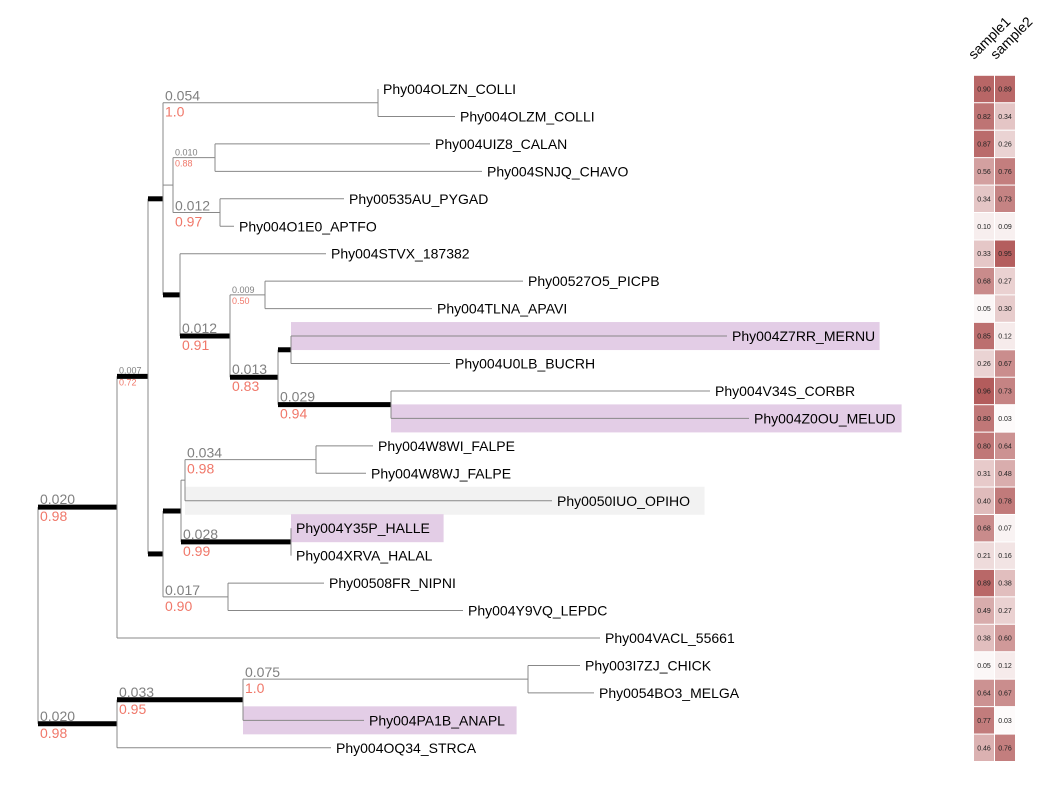 The image size is (1050, 792). Describe the element at coordinates (984, 90) in the screenshot. I see `heatmap-value-sample1: 0.90` at that location.